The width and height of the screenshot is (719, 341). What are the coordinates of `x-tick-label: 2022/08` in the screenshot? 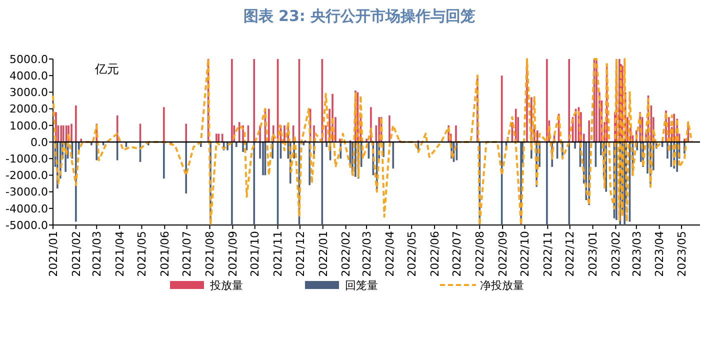 It's located at (480, 254).